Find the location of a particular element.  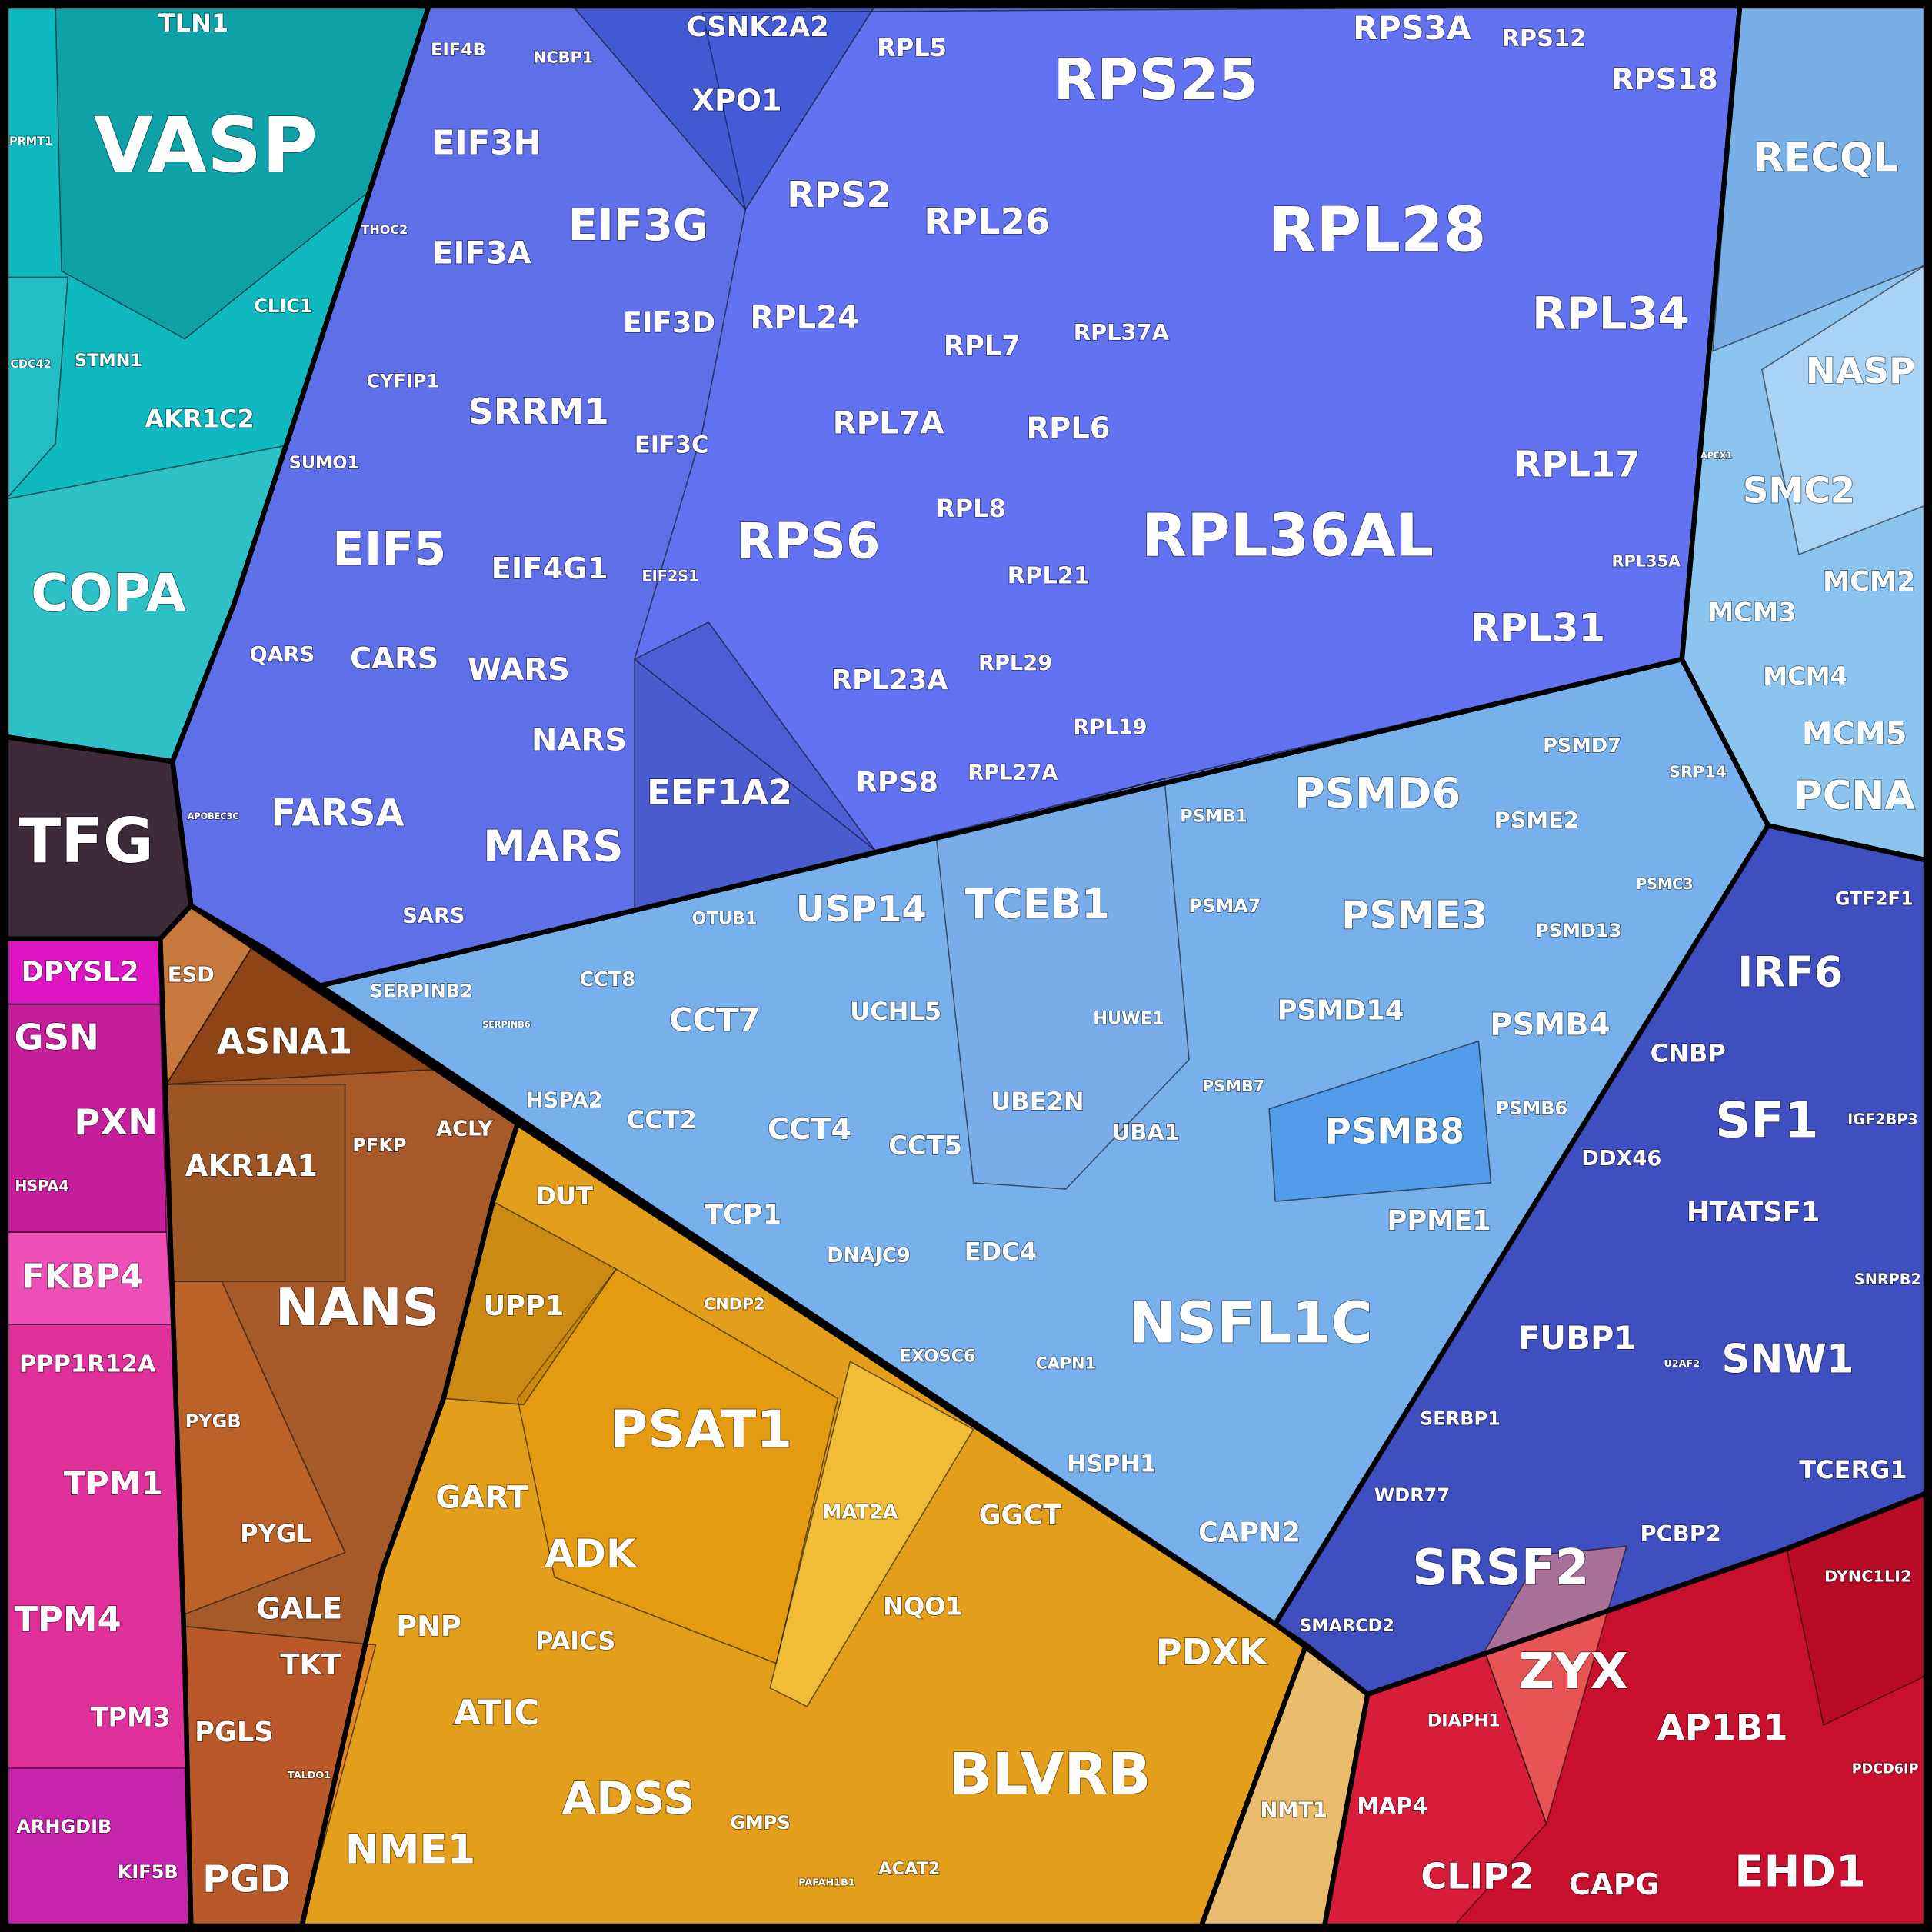

cell-label: RECQL is located at coordinates (1826, 158).